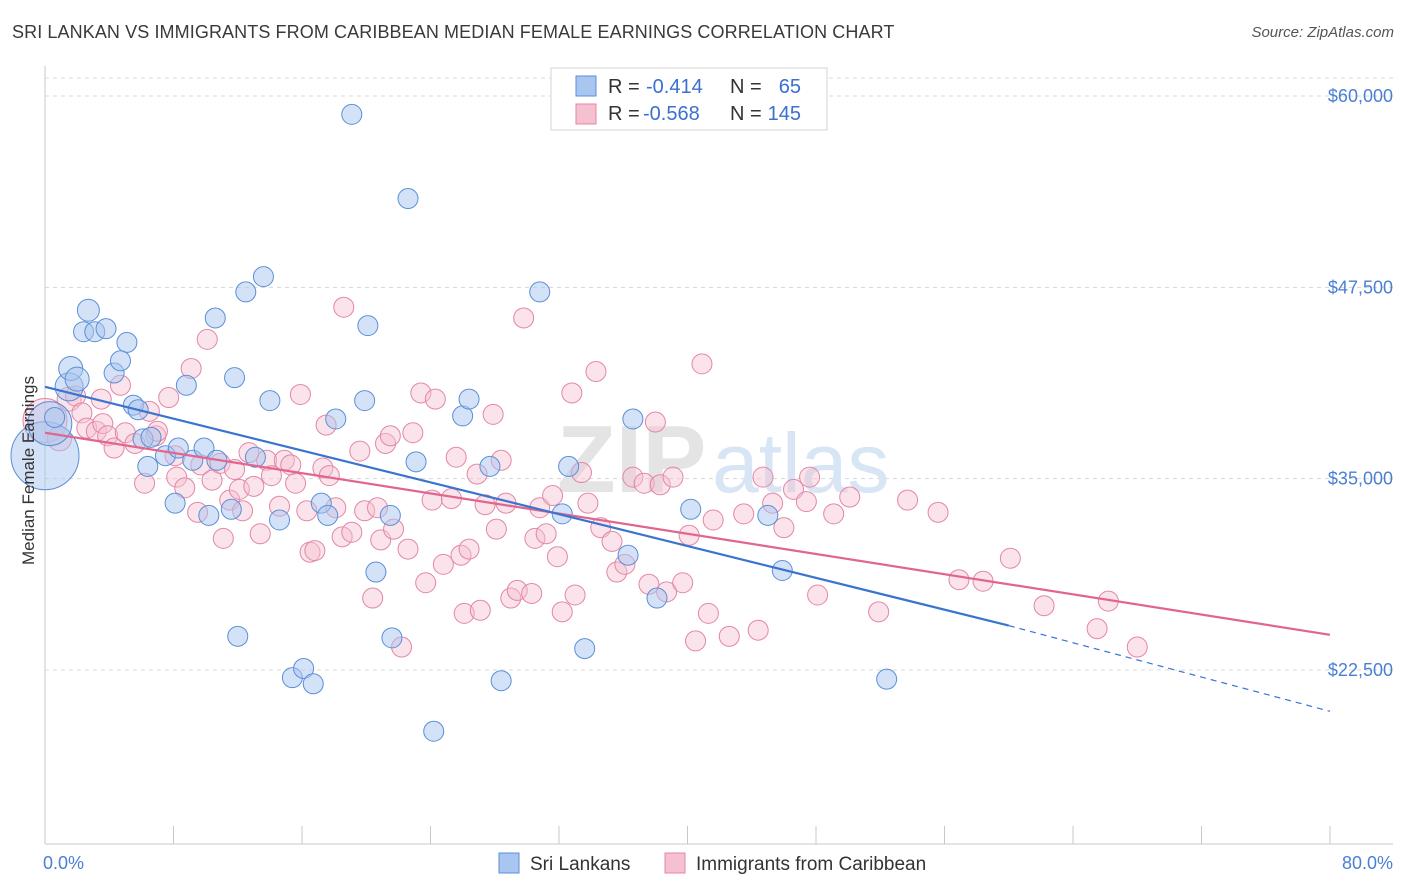 This screenshot has height=892, width=1406. I want to click on y-tick-label: $47,500, so click(1360, 287).